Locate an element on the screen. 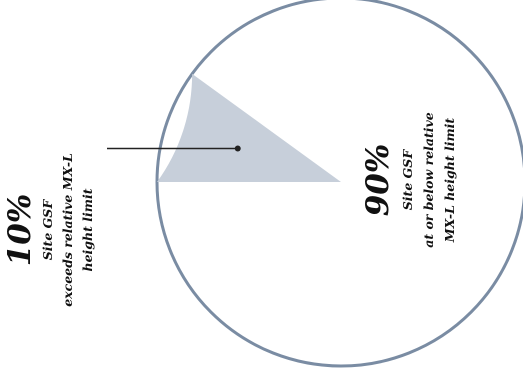 The width and height of the screenshot is (523, 373). desc-line-1-at-or-below: Site GSF is located at coordinates (407, 180).